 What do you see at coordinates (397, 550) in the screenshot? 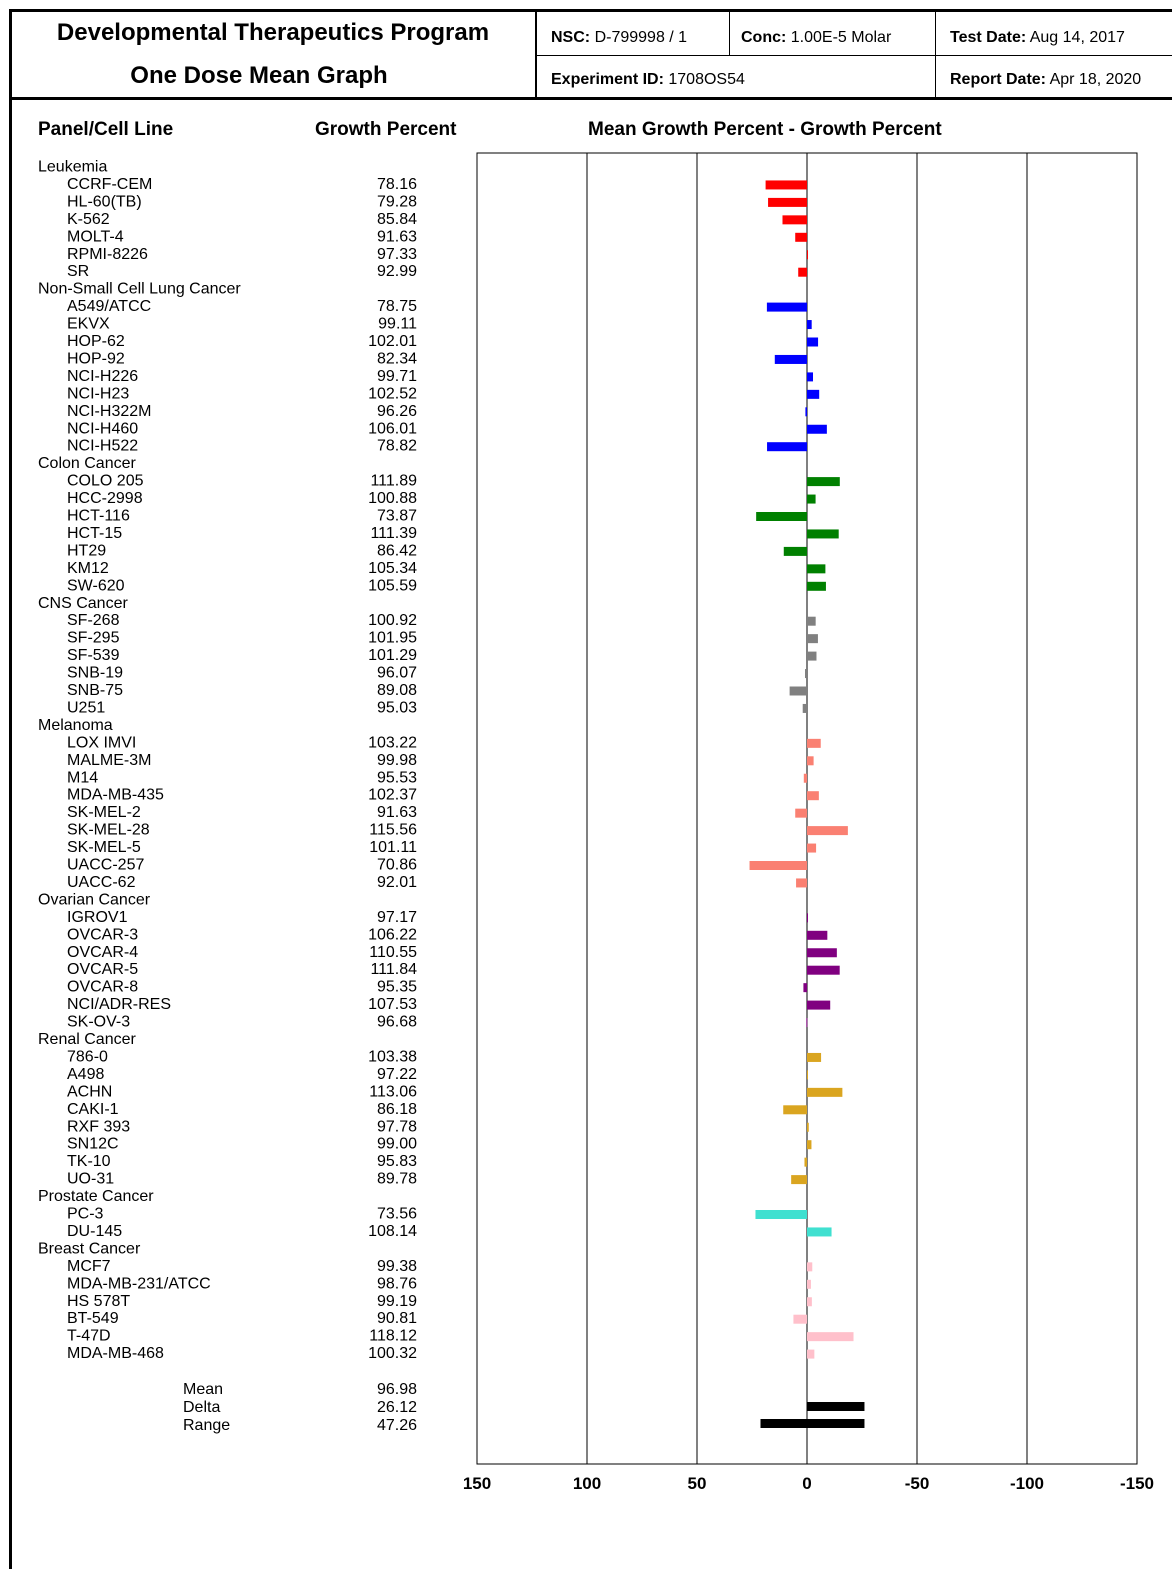
I see `growth-percent-value: 86.42` at bounding box center [397, 550].